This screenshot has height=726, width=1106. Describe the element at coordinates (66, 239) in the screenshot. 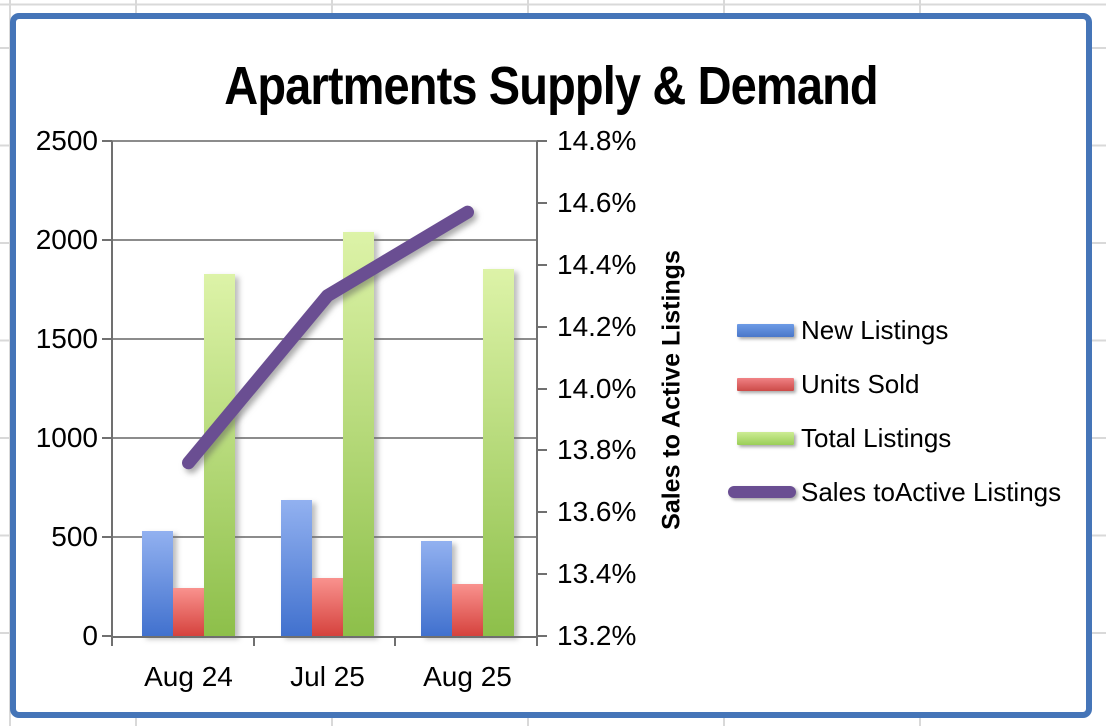

I see `left-axis-tick-label: 2000` at that location.